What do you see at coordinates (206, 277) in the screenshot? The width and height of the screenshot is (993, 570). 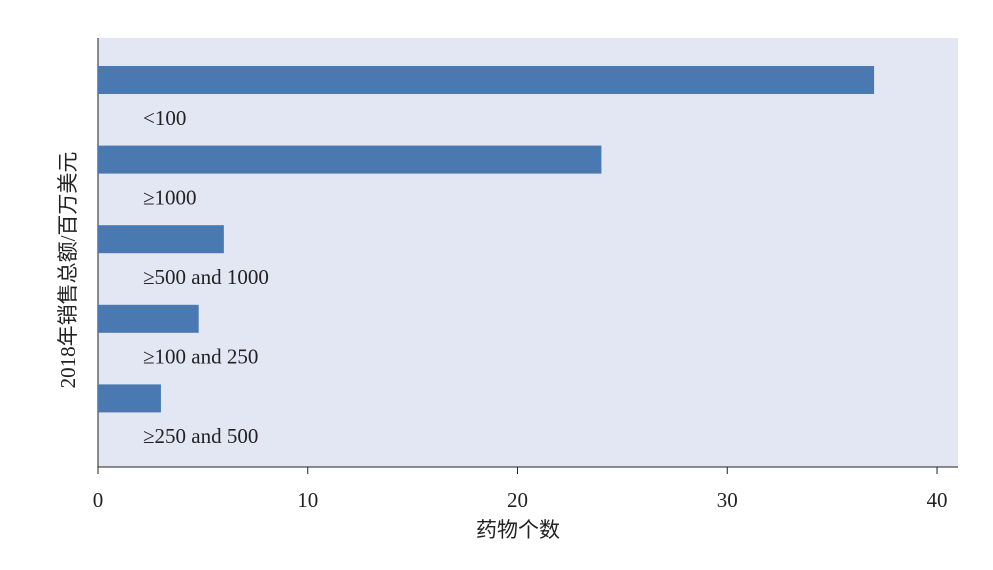 I see `y-tick-label: ≥500 and 1000` at bounding box center [206, 277].